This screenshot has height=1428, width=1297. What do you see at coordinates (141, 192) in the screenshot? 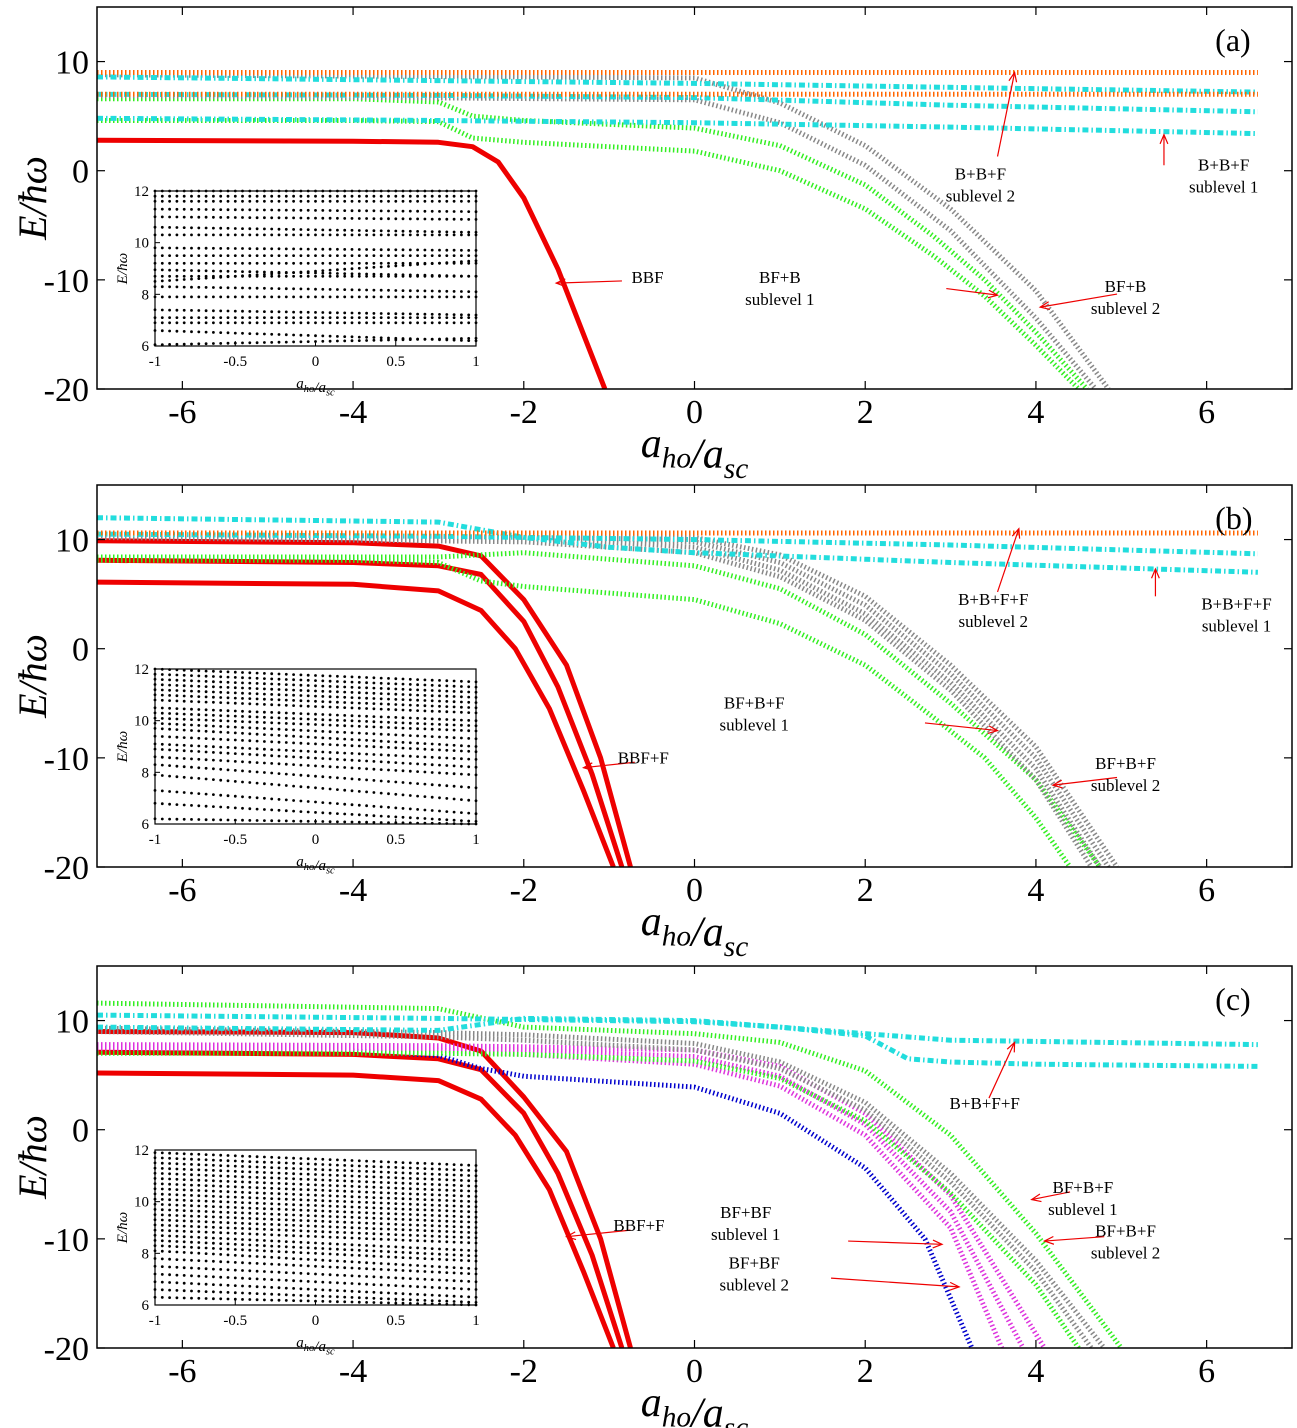
I see `inset-y-tick-label: 12` at bounding box center [141, 192].